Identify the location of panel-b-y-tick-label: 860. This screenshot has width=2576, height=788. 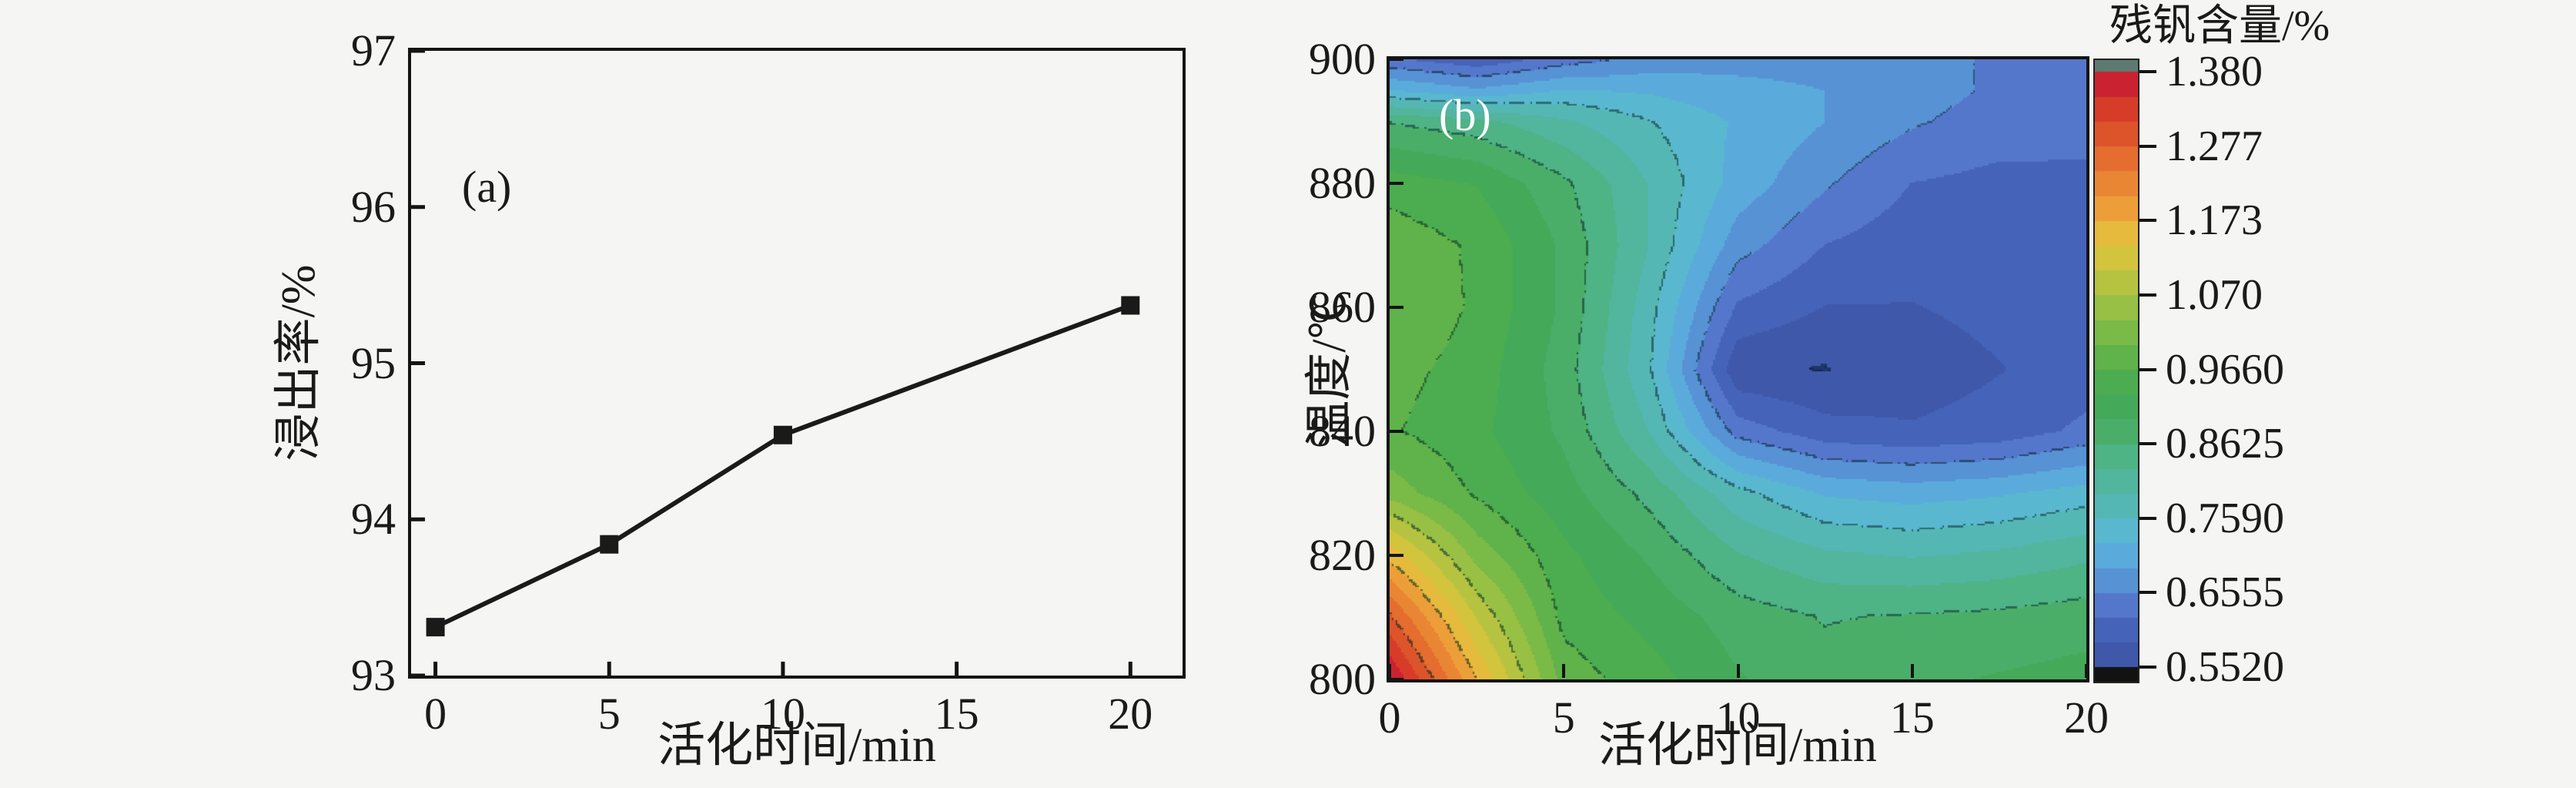
(1342, 307).